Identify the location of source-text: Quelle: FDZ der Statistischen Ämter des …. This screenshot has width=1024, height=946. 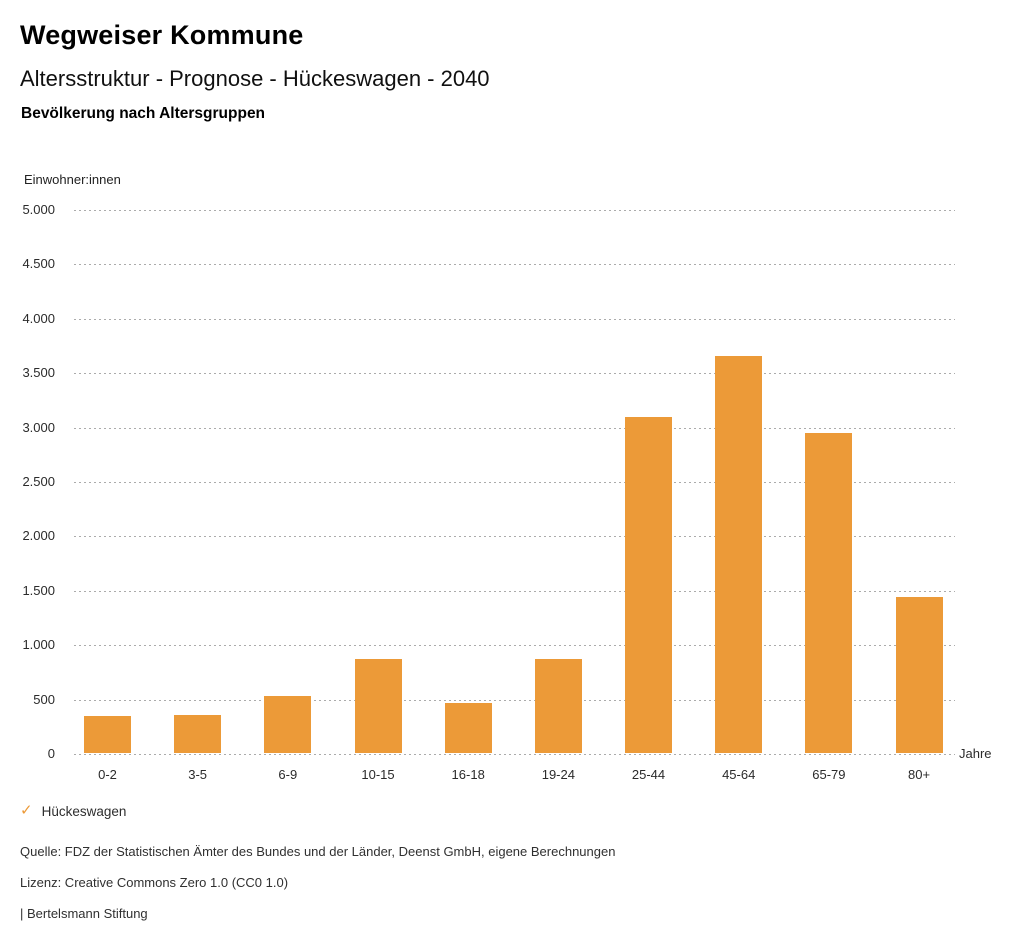
(318, 851).